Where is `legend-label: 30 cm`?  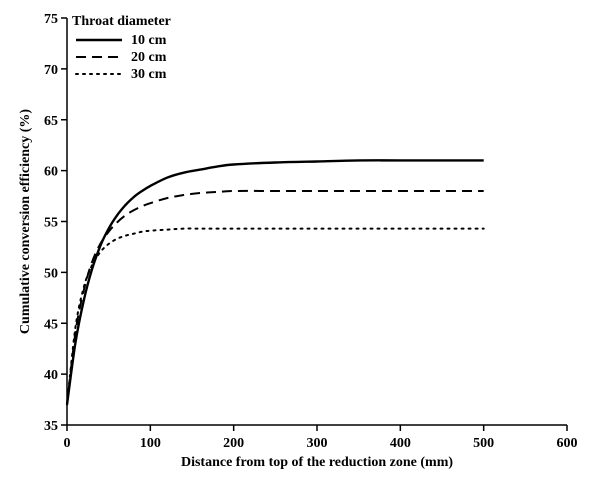 legend-label: 30 cm is located at coordinates (149, 74).